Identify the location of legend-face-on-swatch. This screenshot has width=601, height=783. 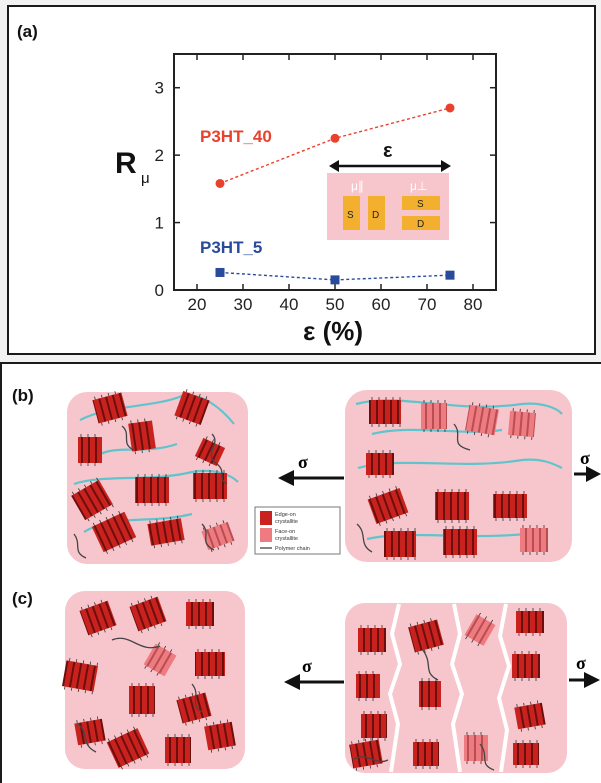
(266, 535).